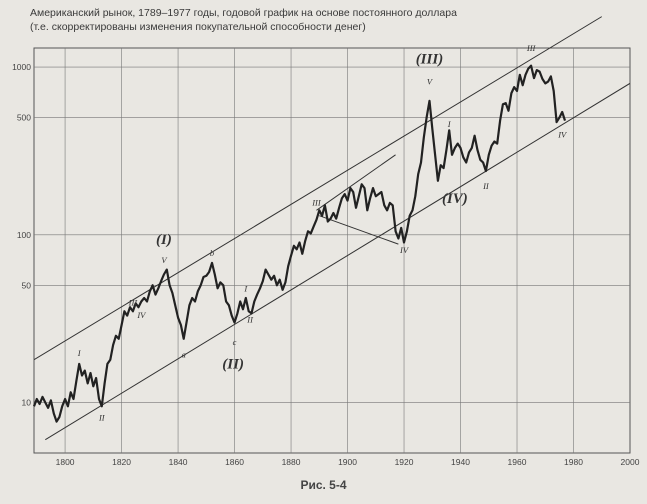  Describe the element at coordinates (27, 285) in the screenshot. I see `y-tick-label: 50` at that location.